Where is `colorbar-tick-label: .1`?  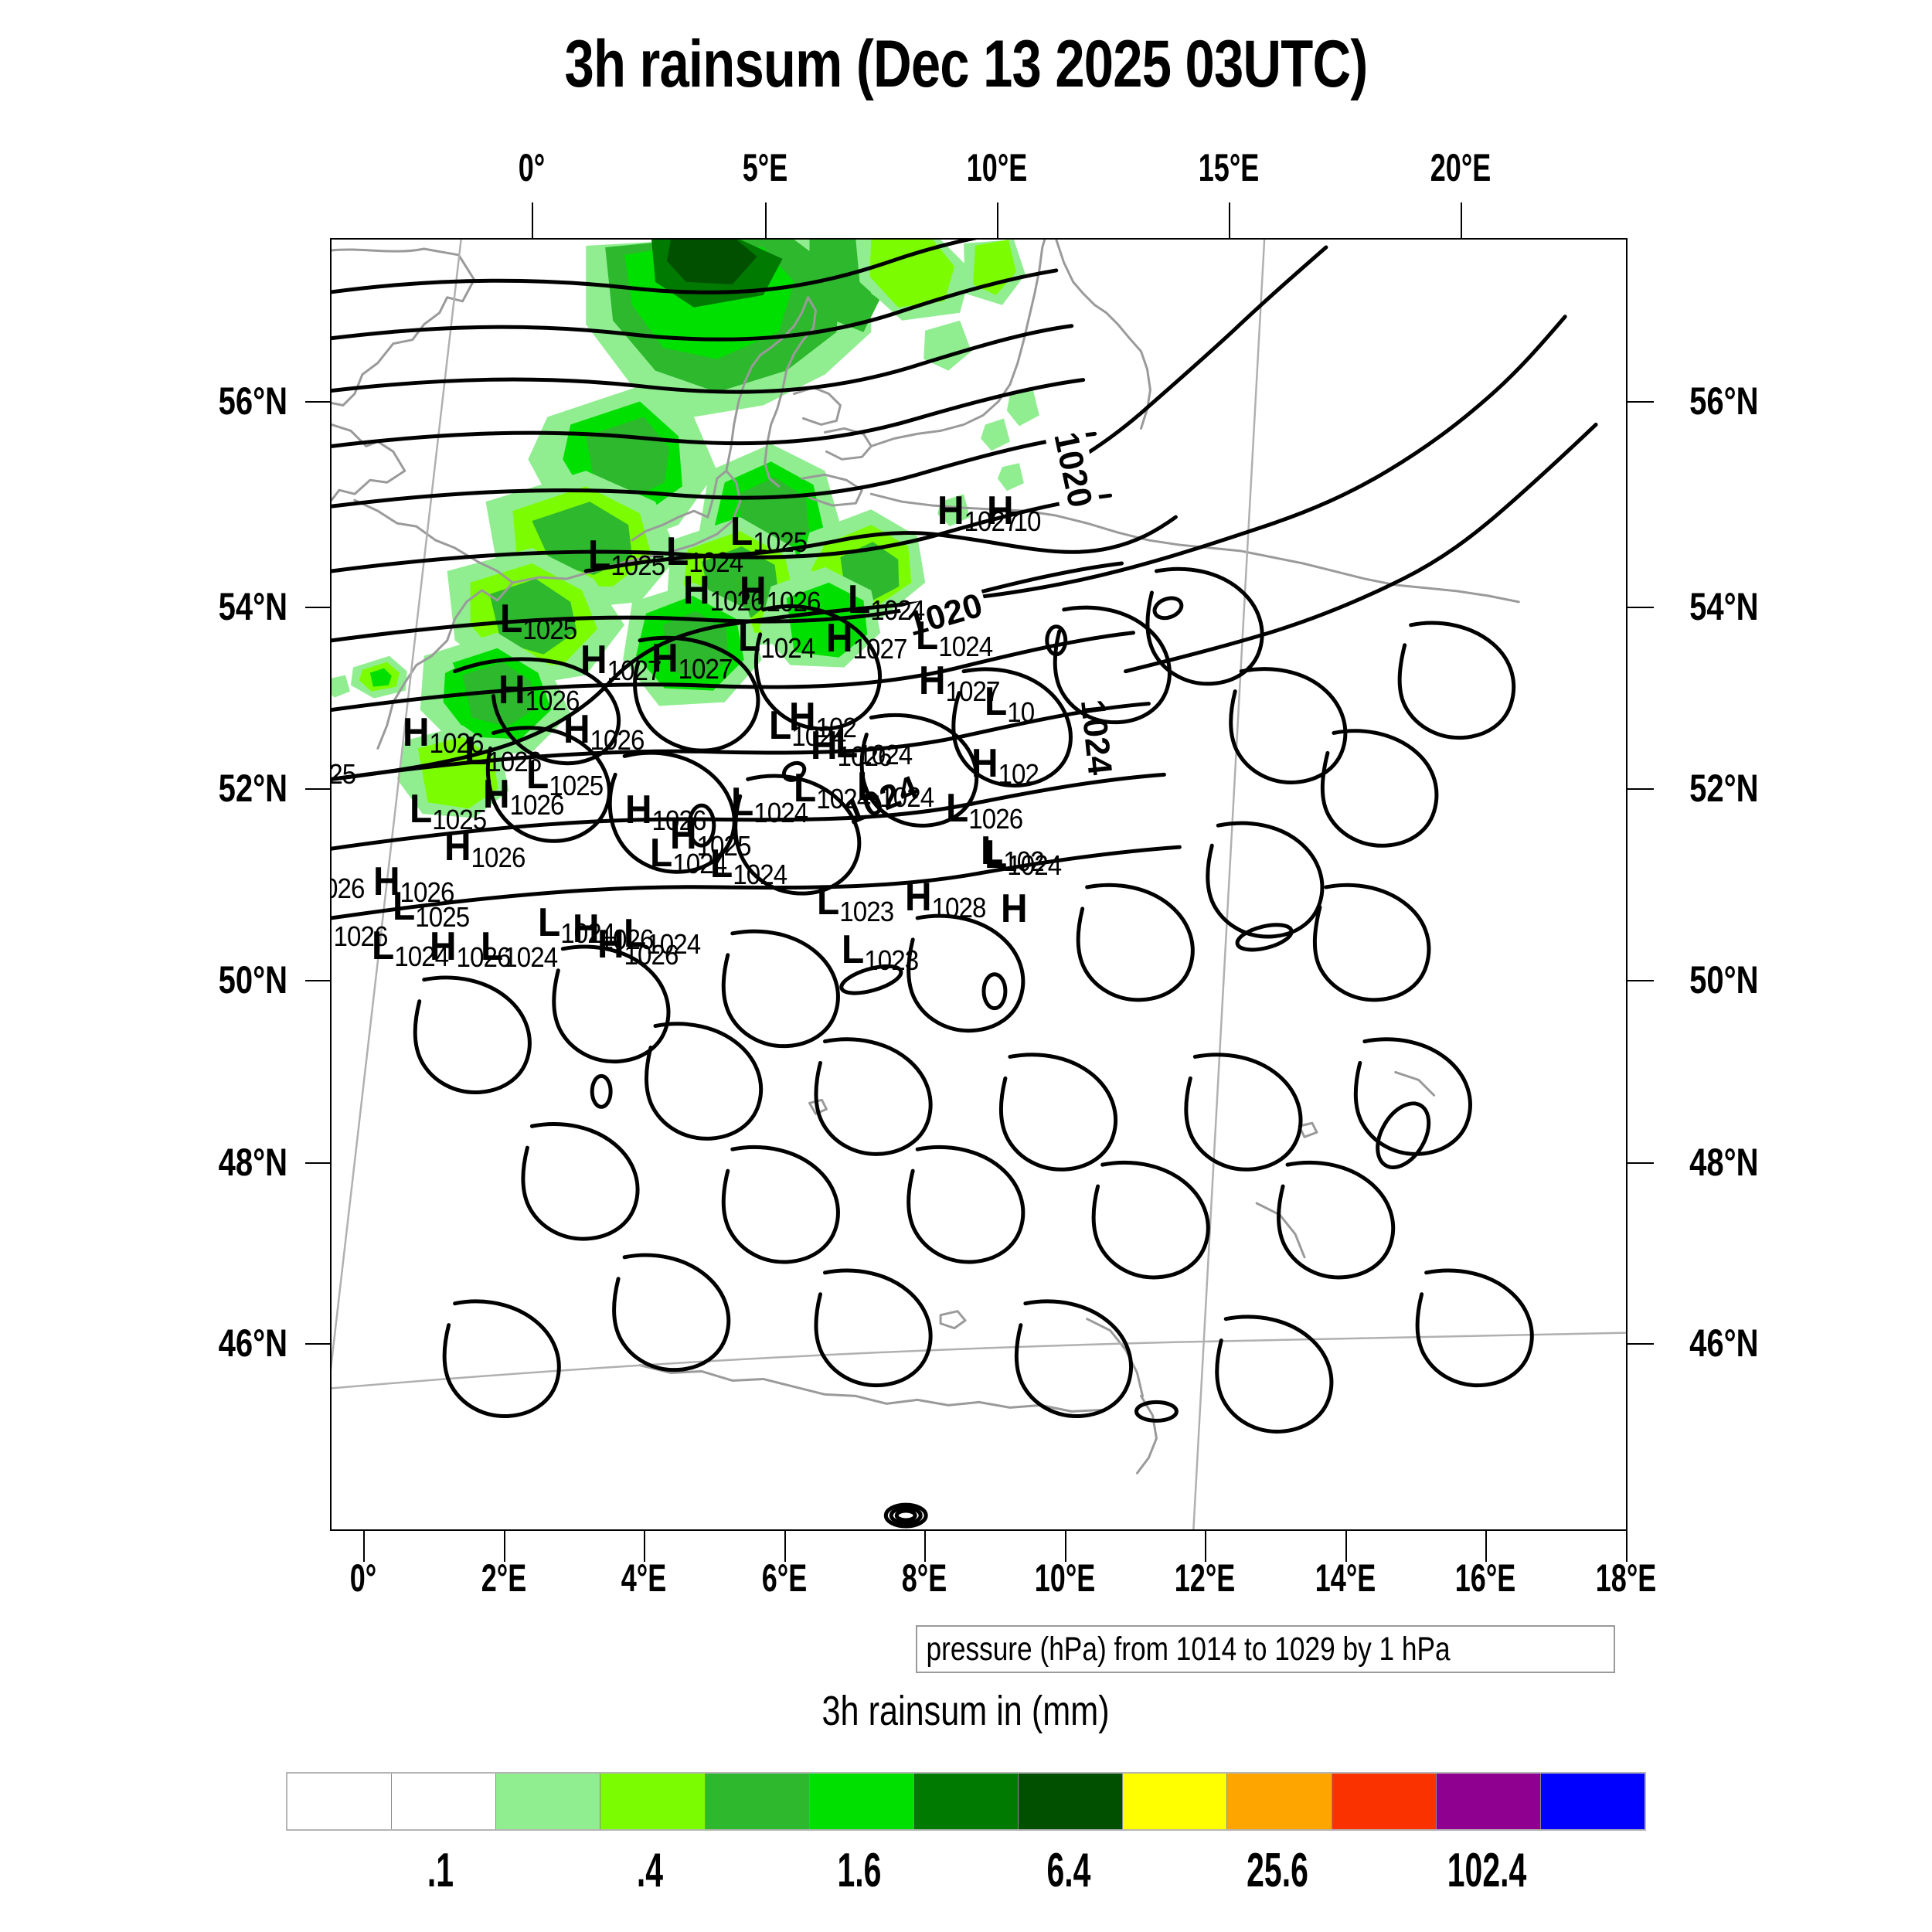
colorbar-tick-label: .1 is located at coordinates (440, 1870).